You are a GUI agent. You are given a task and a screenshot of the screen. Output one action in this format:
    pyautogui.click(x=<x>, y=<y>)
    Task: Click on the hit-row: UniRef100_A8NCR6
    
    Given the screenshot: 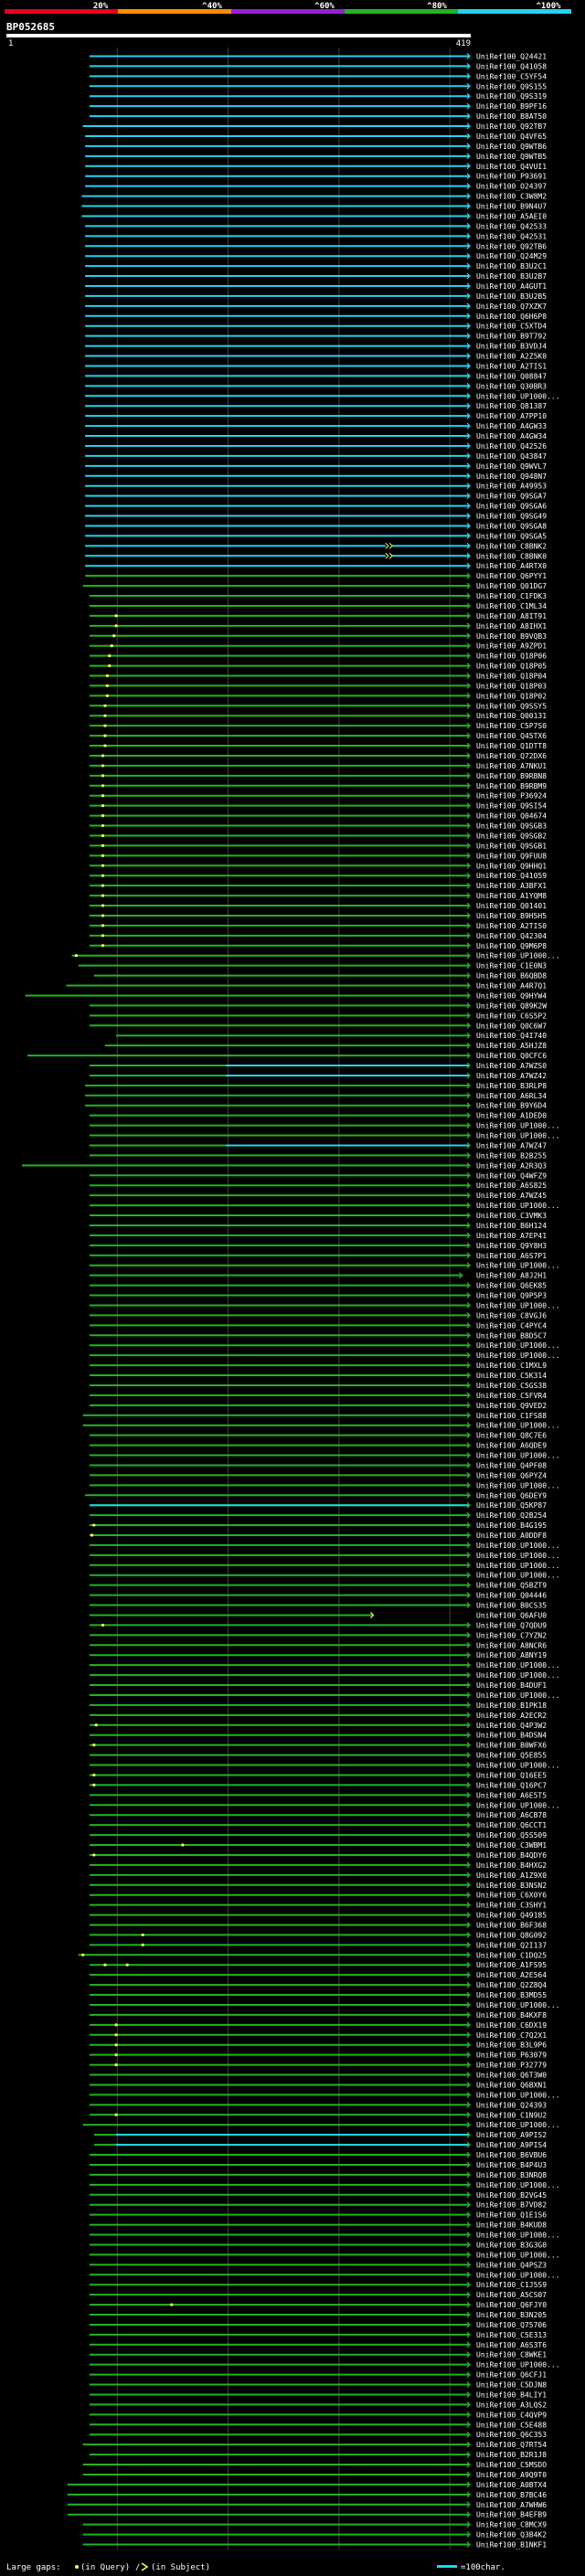 What is the action you would take?
    pyautogui.click(x=318, y=1645)
    